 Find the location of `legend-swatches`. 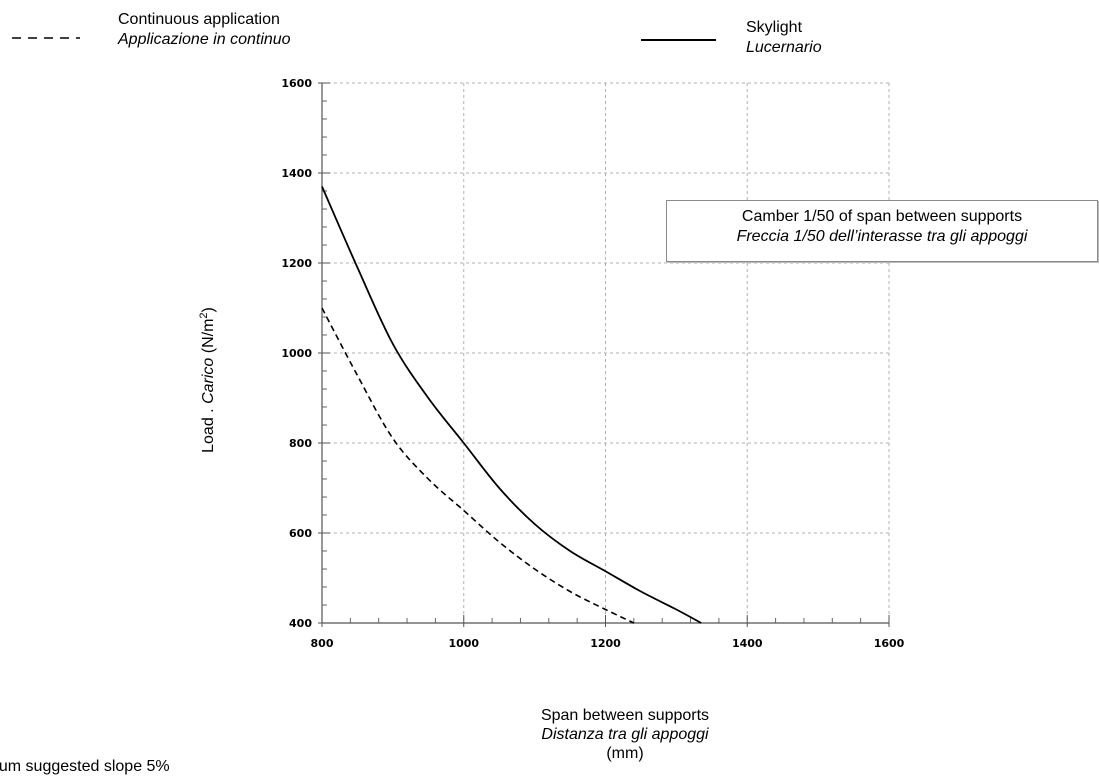

legend-swatches is located at coordinates (364, 39).